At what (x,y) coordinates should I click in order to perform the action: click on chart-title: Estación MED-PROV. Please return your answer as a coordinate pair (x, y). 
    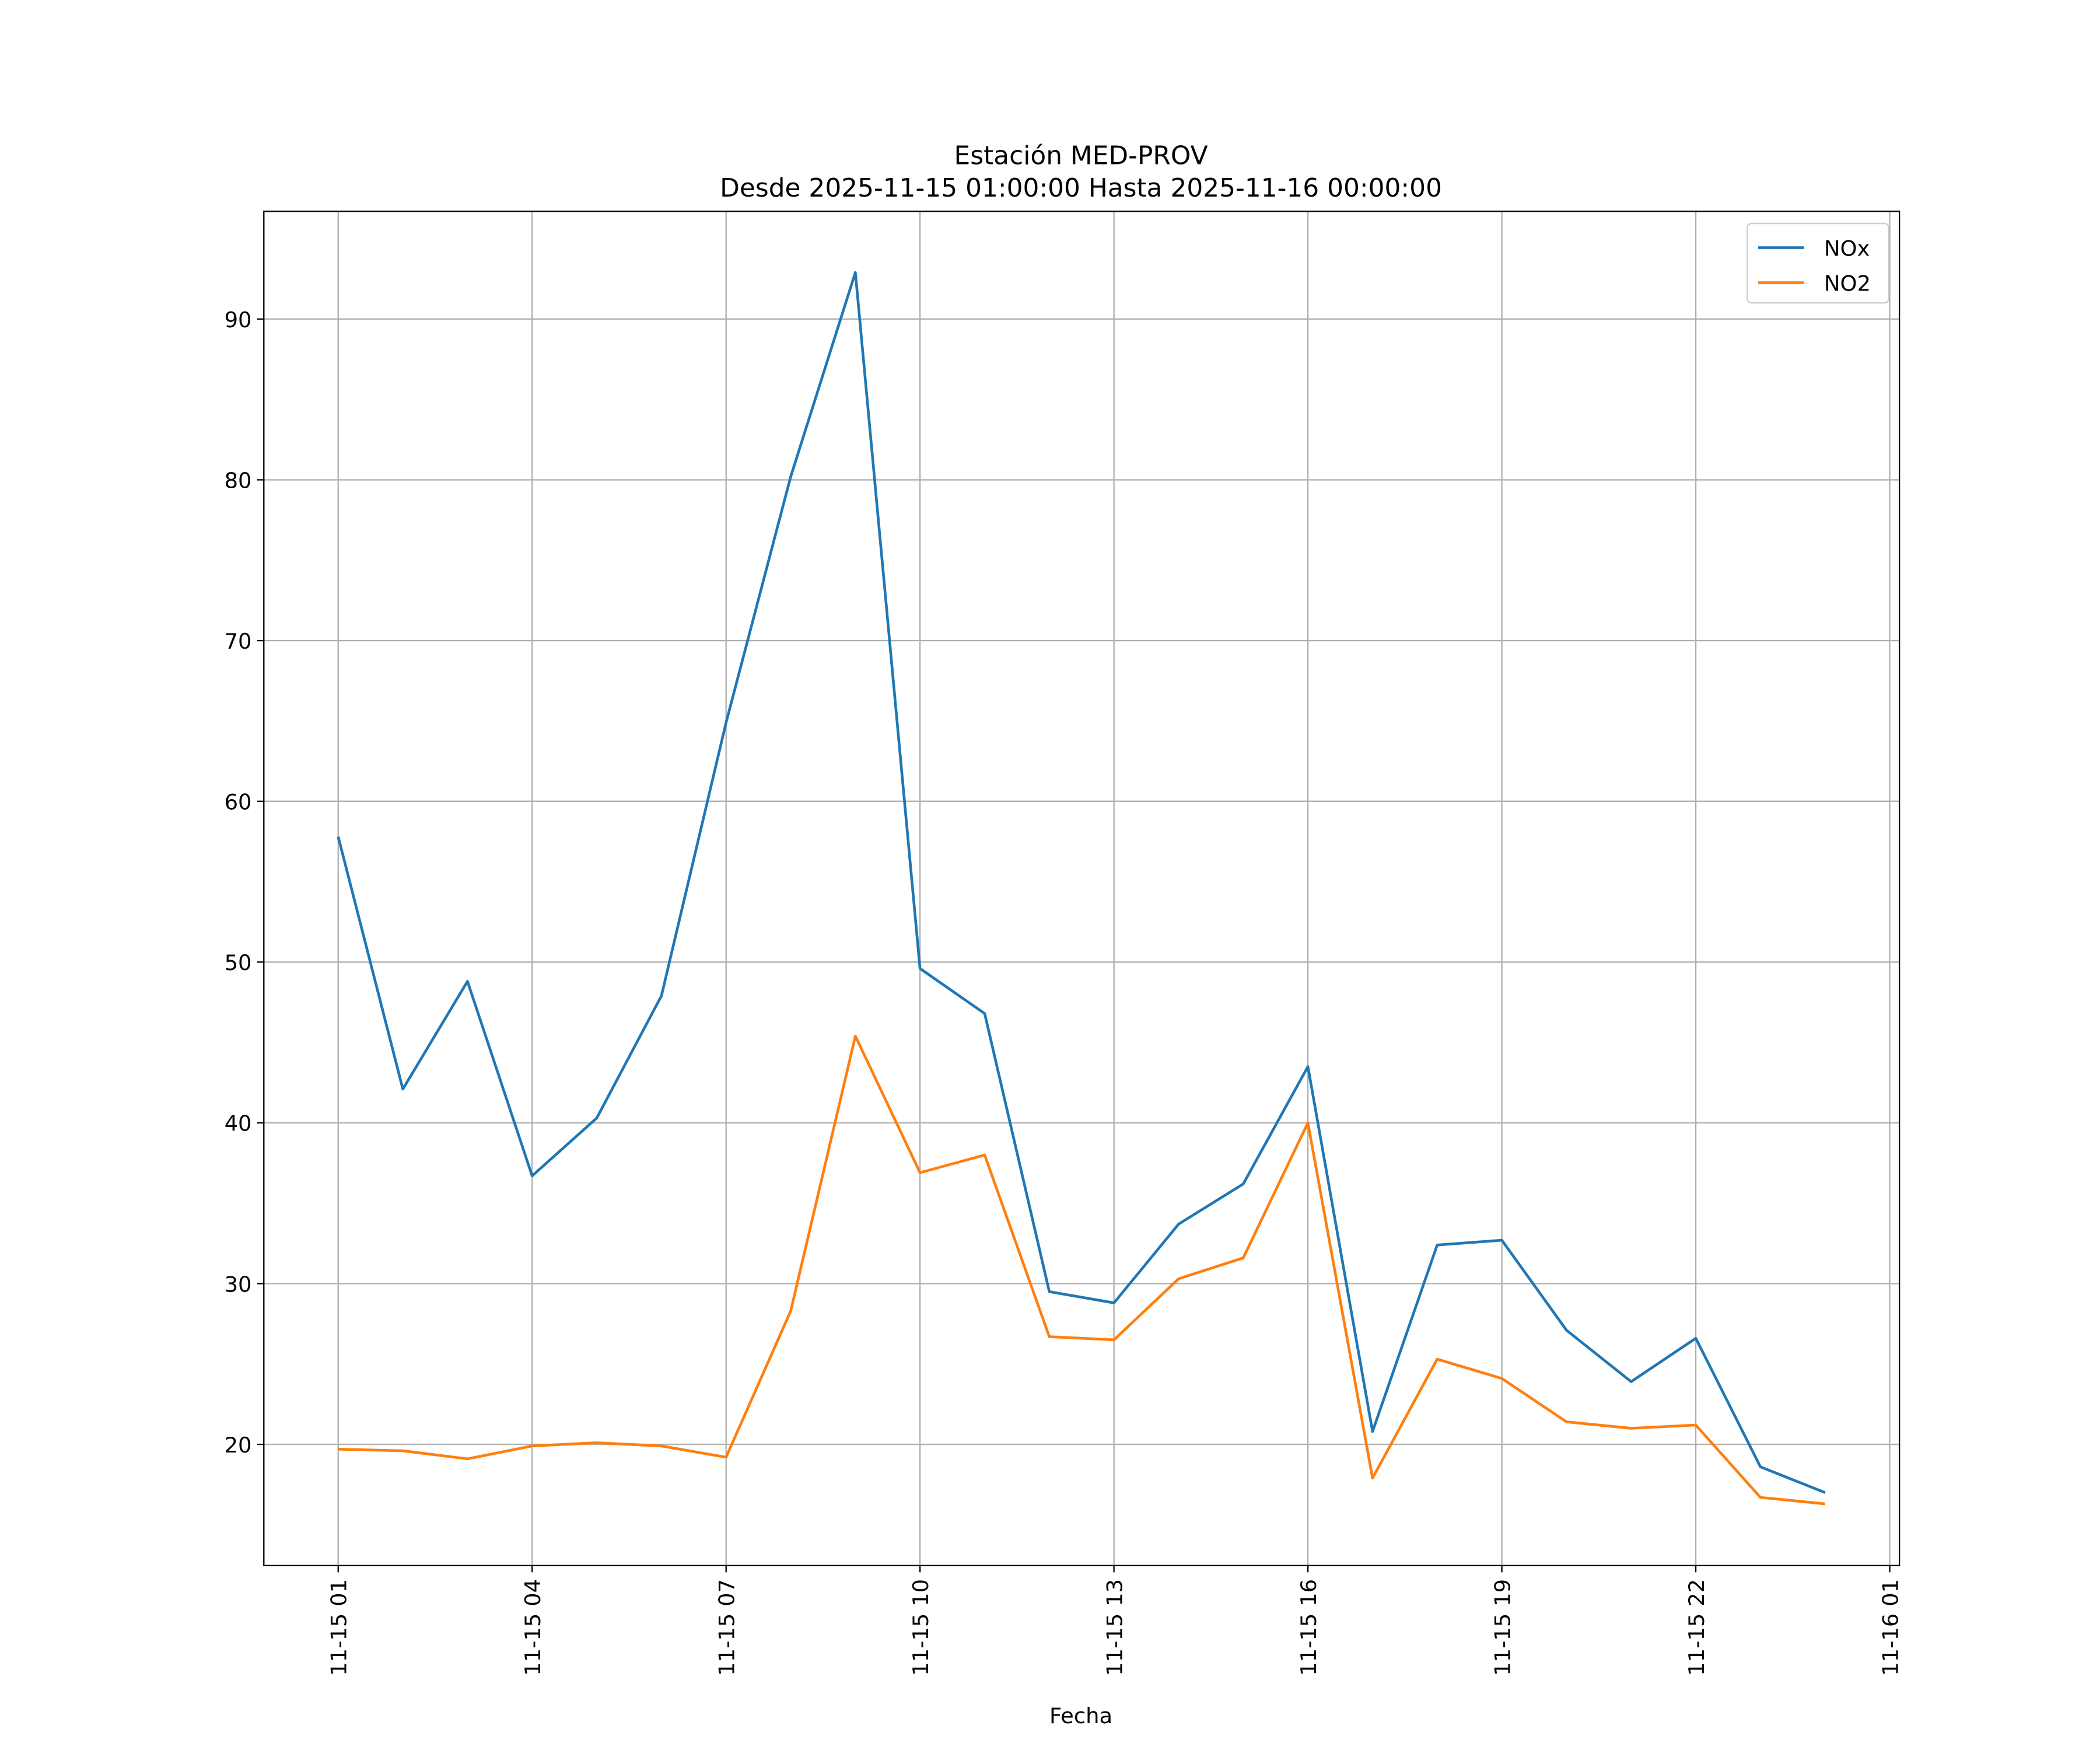
    Looking at the image, I should click on (1081, 156).